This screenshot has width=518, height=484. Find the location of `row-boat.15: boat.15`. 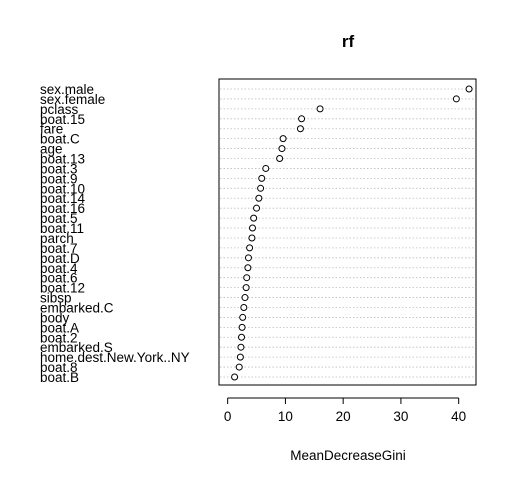

row-boat.15: boat.15 is located at coordinates (257, 119).